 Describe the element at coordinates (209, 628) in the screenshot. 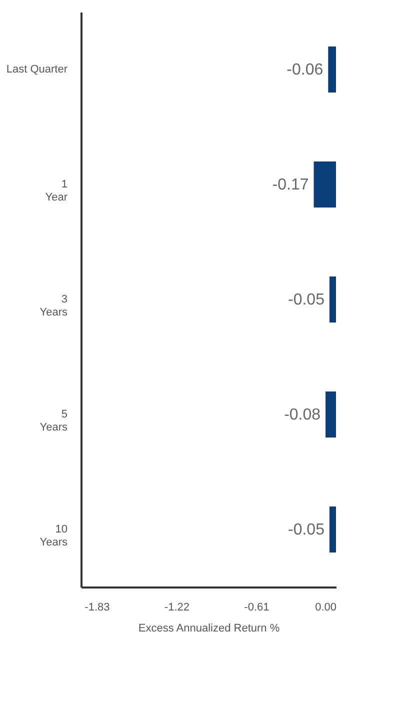

I see `x-axis-title: Excess Annualized Return %` at that location.